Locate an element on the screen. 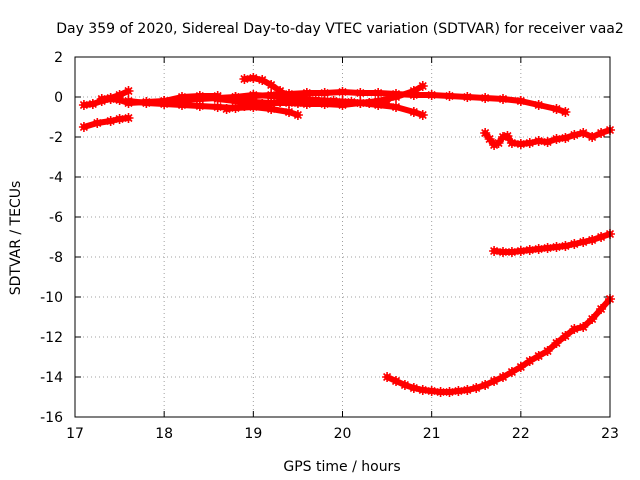 The width and height of the screenshot is (640, 480). x-axis-label: GPS time / hours is located at coordinates (341, 467).